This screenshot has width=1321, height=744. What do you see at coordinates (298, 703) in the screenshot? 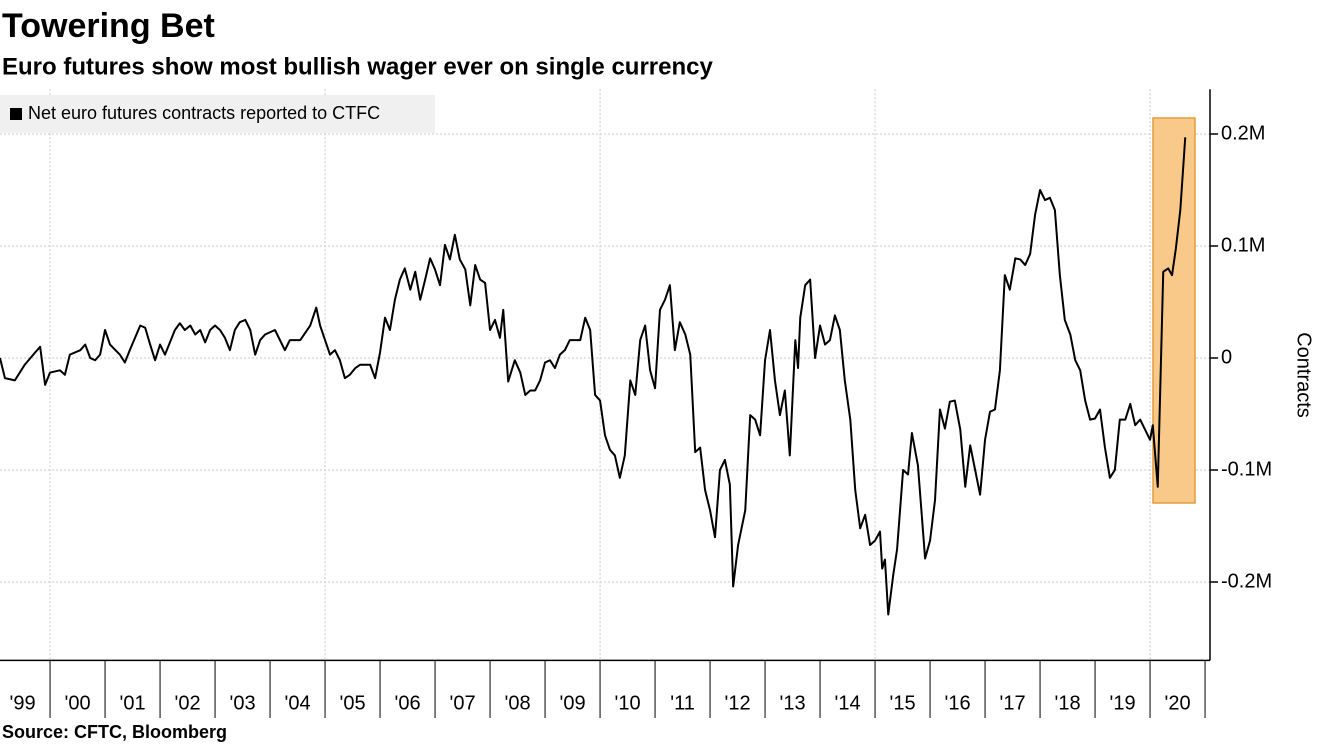
I see `x-tick-label: '04` at bounding box center [298, 703].